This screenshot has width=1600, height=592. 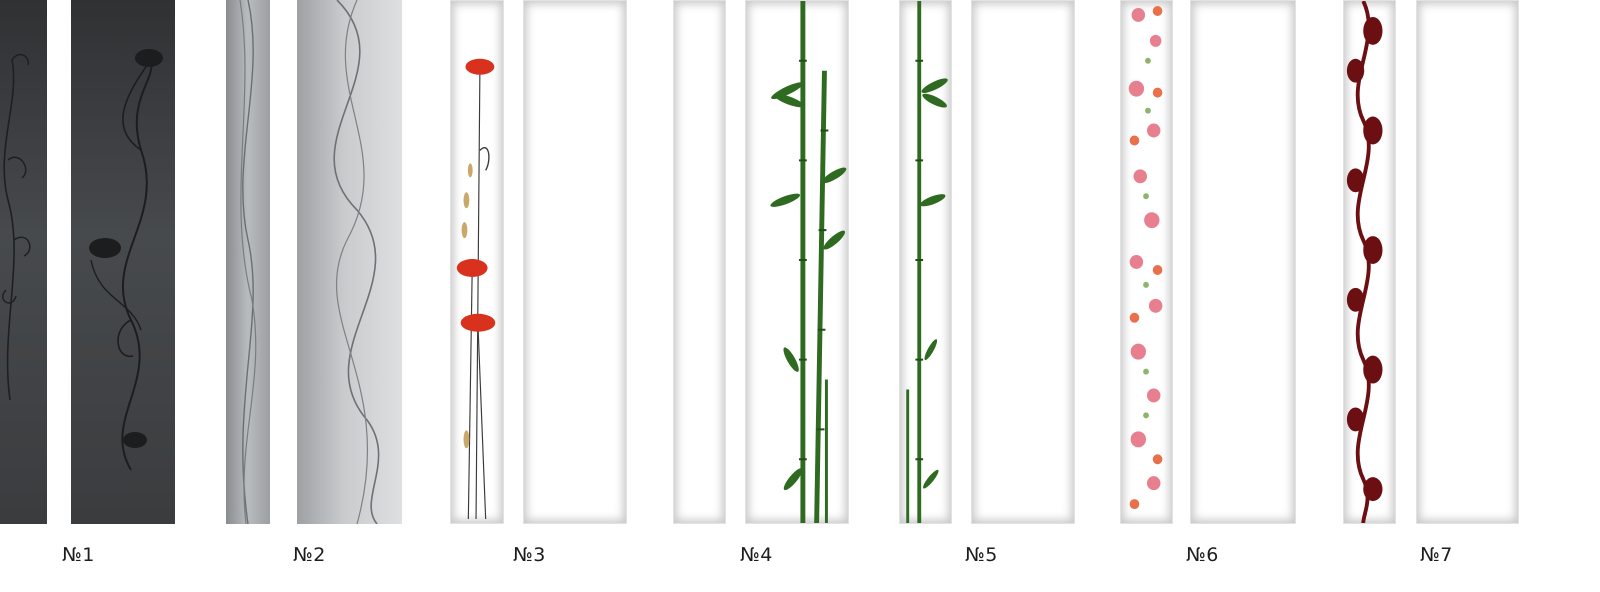 I want to click on etched-flower-icon, so click(x=126, y=260).